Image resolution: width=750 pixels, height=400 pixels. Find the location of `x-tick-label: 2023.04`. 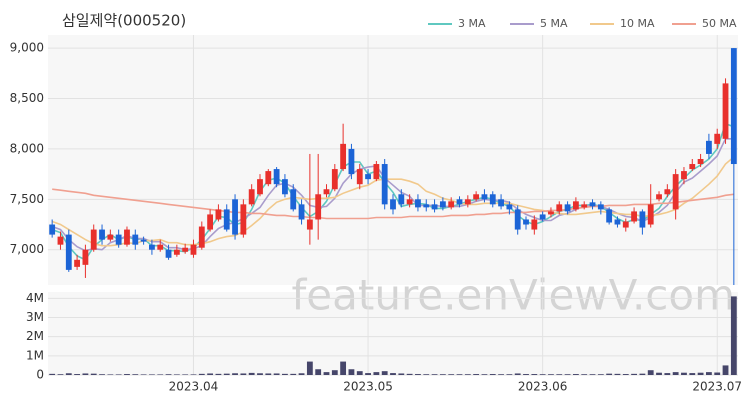

x-tick-label: 2023.04 is located at coordinates (194, 387).